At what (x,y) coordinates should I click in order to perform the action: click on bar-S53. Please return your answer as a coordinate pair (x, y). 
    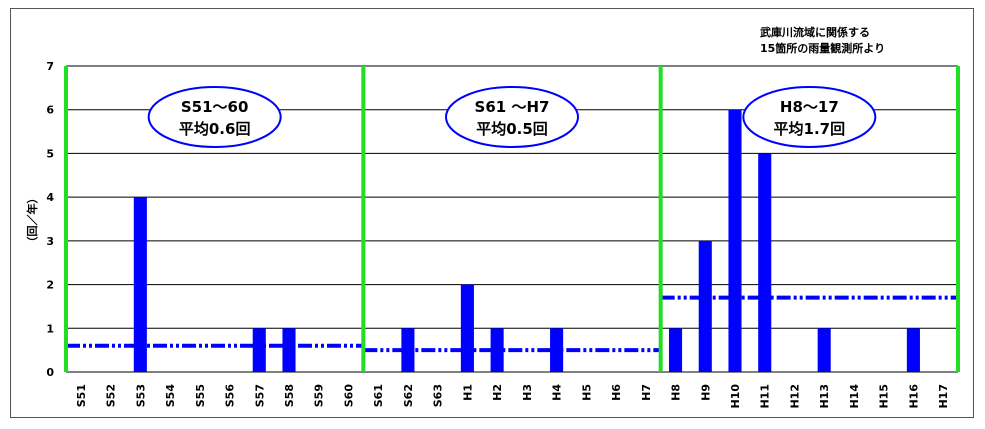
    Looking at the image, I should click on (140, 284).